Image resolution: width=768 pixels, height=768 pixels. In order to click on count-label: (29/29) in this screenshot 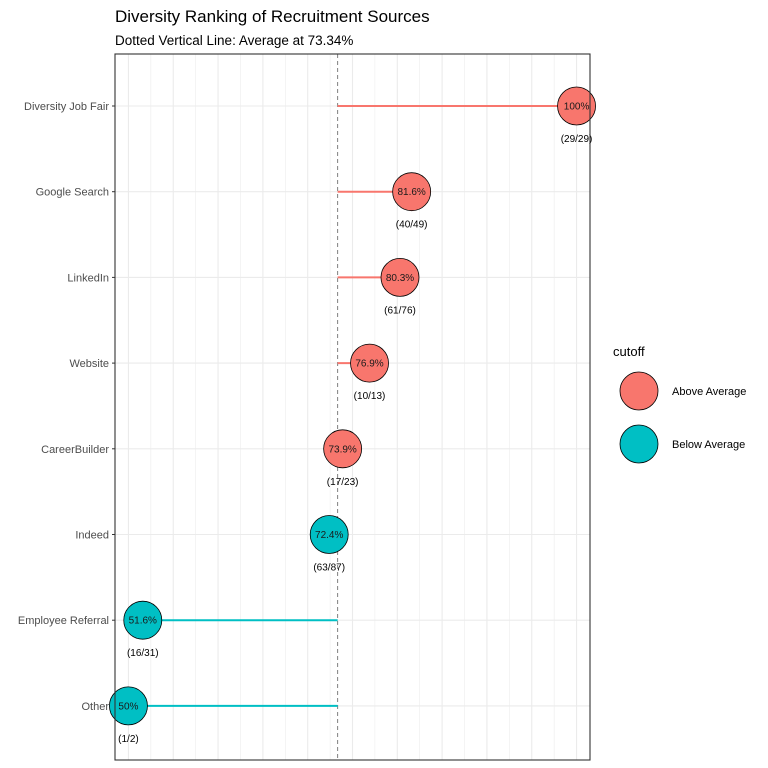, I will do `click(577, 139)`.